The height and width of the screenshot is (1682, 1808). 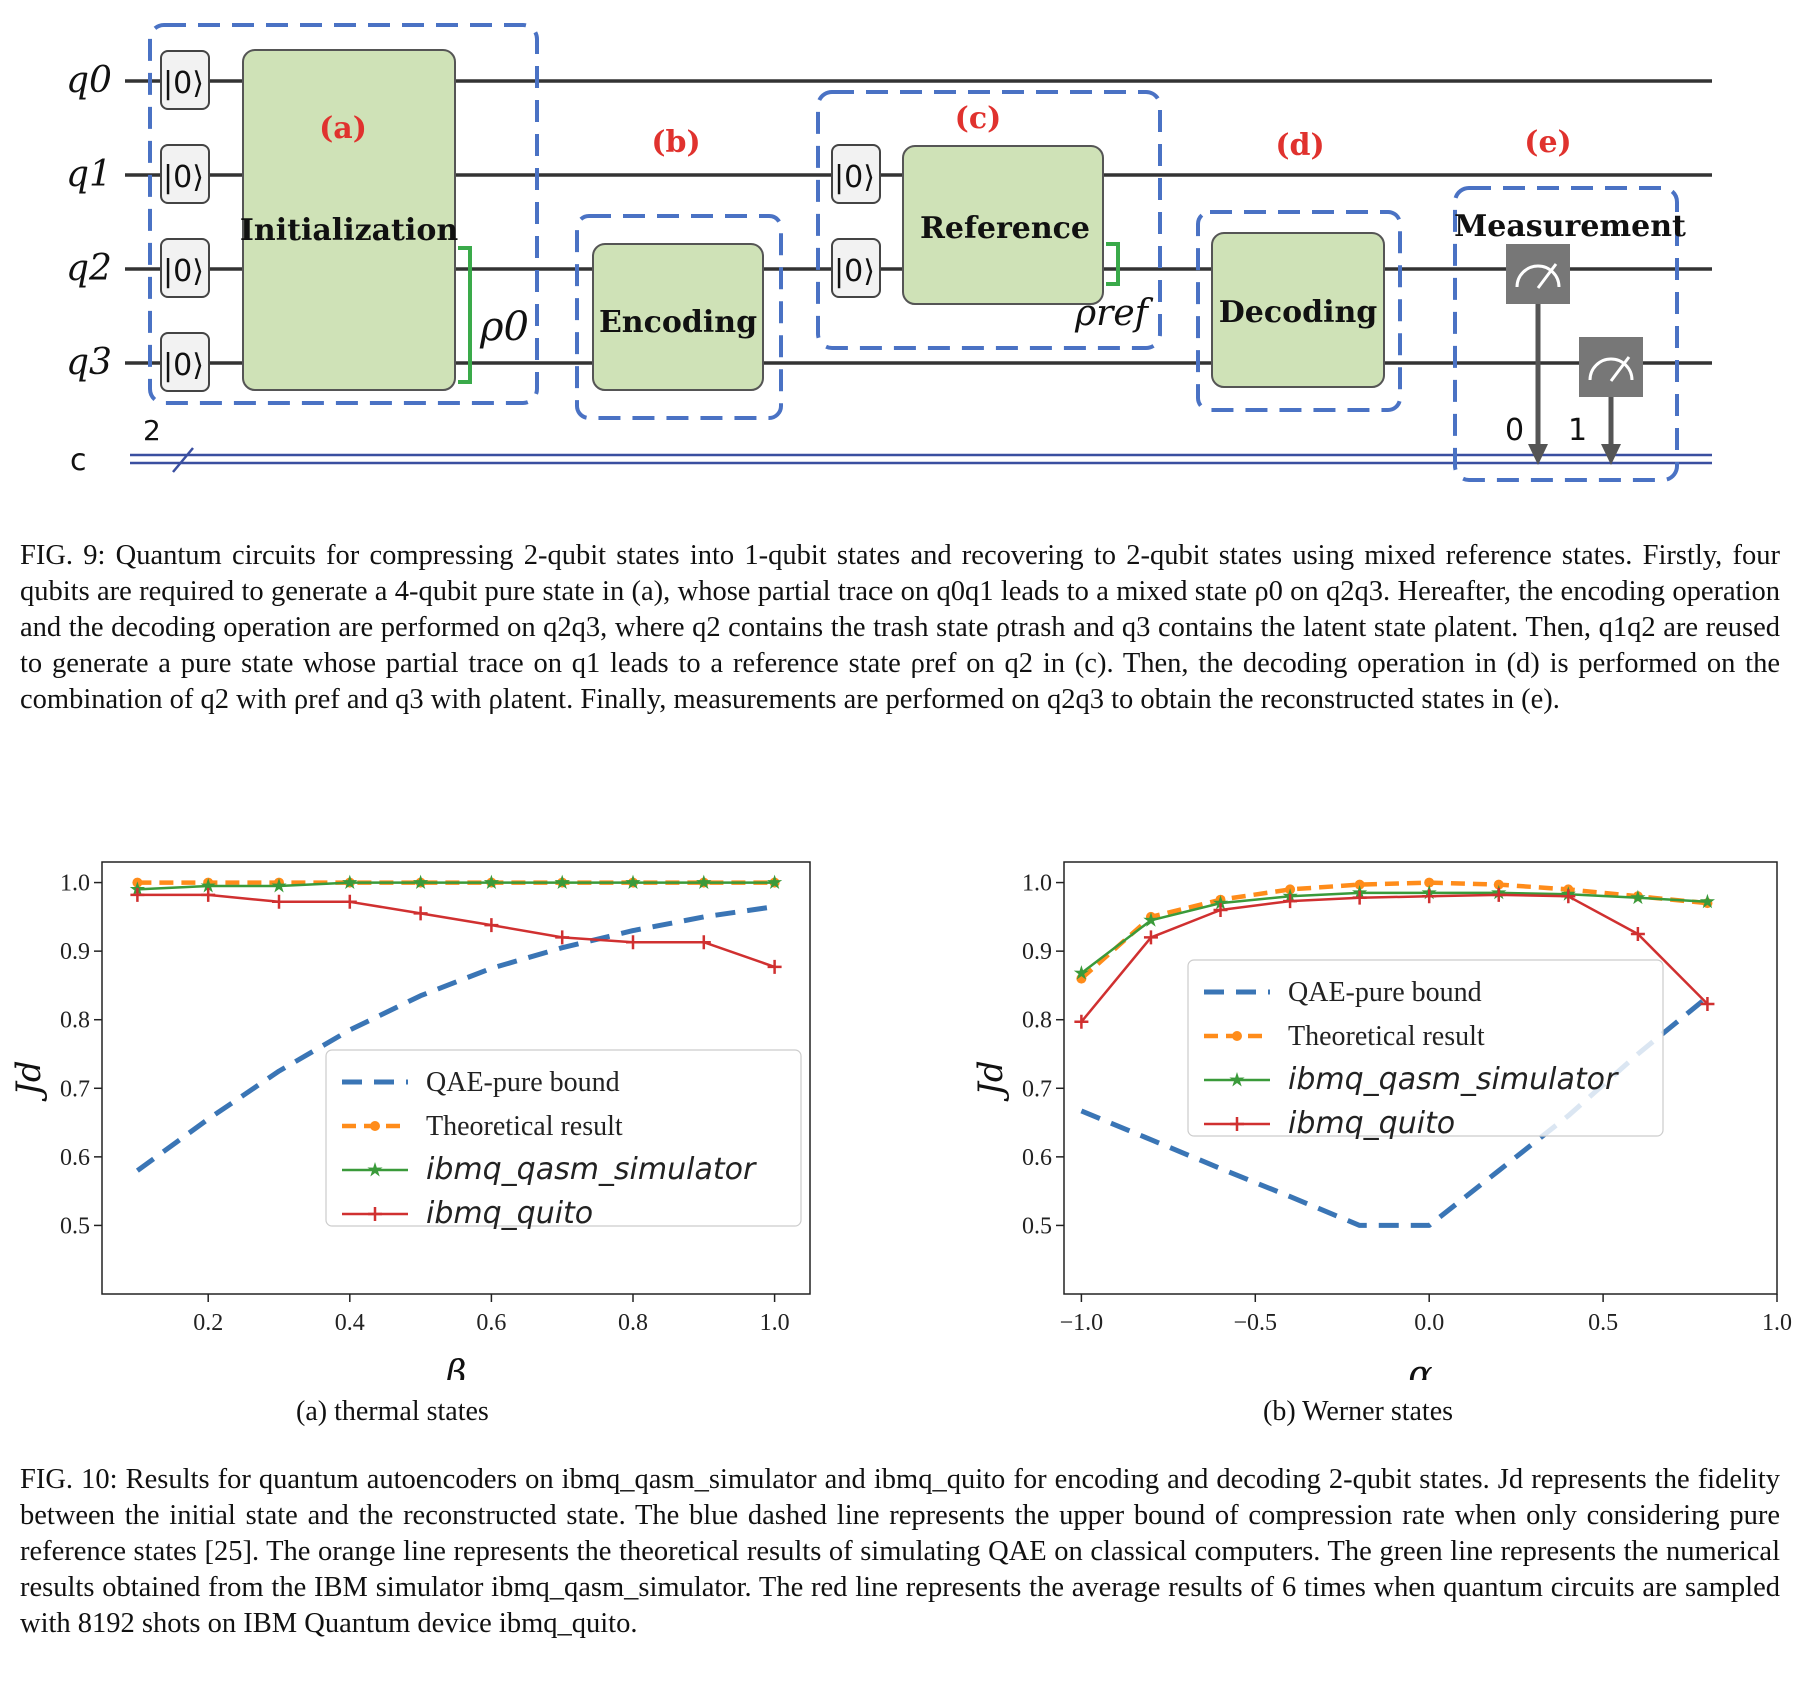 What do you see at coordinates (1603, 1323) in the screenshot?
I see `x-tick-label: 0.5` at bounding box center [1603, 1323].